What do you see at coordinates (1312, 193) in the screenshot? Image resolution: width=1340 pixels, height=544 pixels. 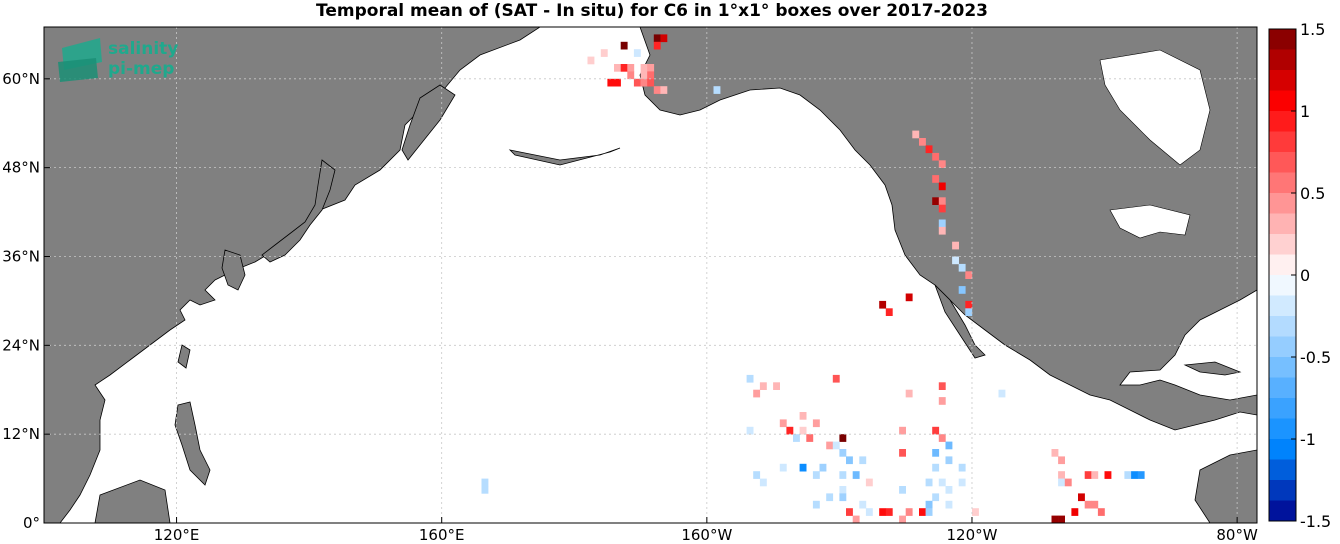 I see `colorbar-tick-label: 0.5` at bounding box center [1312, 193].